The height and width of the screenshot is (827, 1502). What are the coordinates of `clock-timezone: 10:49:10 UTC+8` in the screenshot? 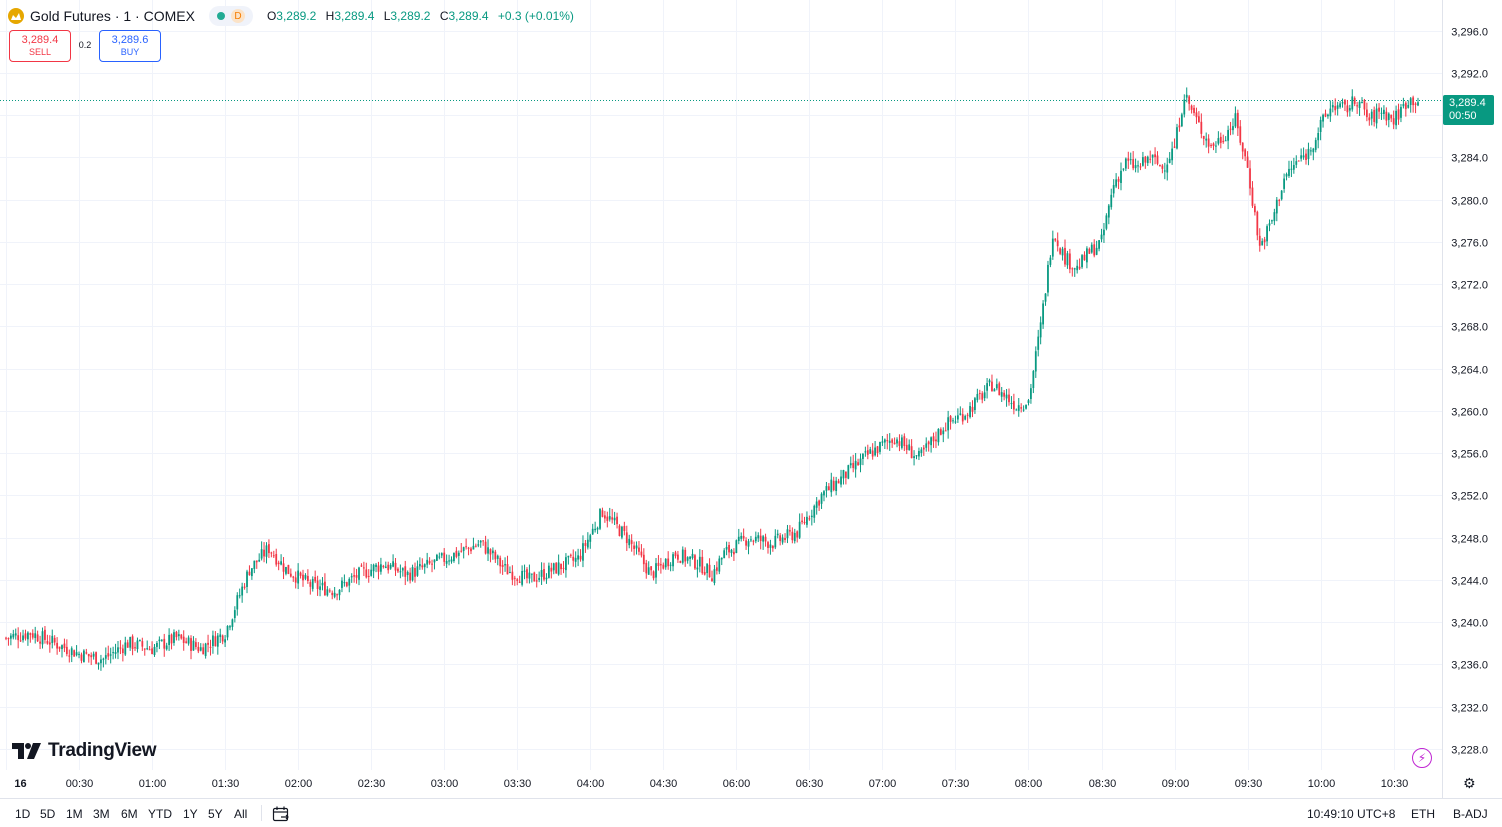 It's located at (1351, 814).